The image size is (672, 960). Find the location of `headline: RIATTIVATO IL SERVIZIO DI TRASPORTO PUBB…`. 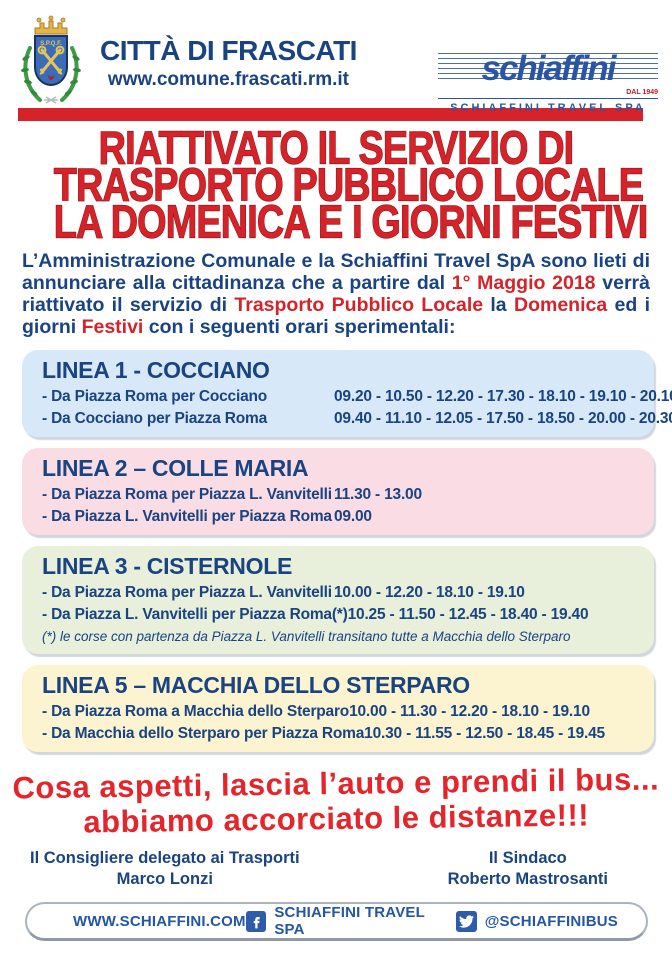

headline: RIATTIVATO IL SERVIZIO DI TRASPORTO PUBB… is located at coordinates (336, 184).